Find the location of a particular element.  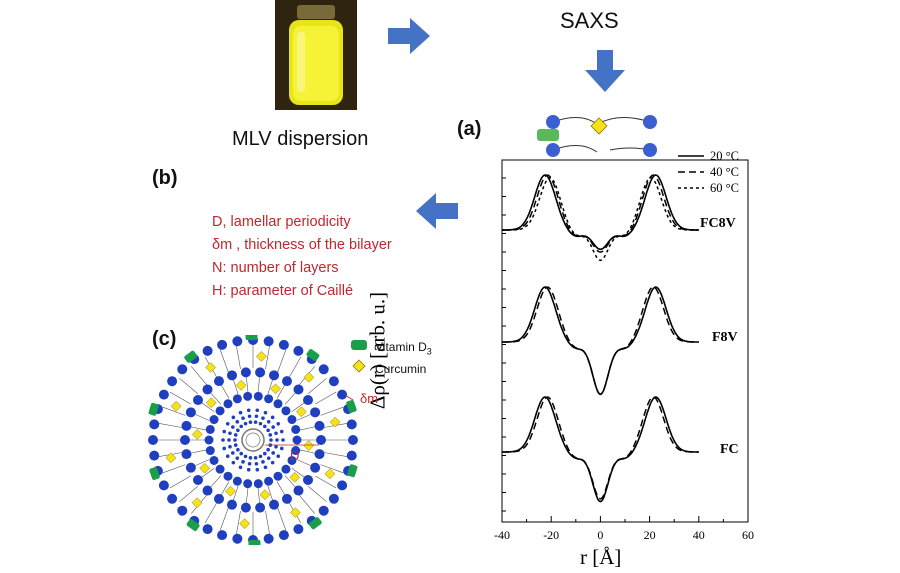

chart-curves is located at coordinates (600, 338).